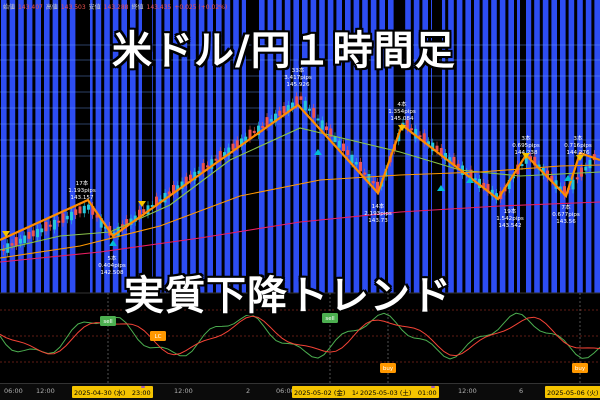  I want to click on zigzag-label-line: 7本, so click(566, 207).